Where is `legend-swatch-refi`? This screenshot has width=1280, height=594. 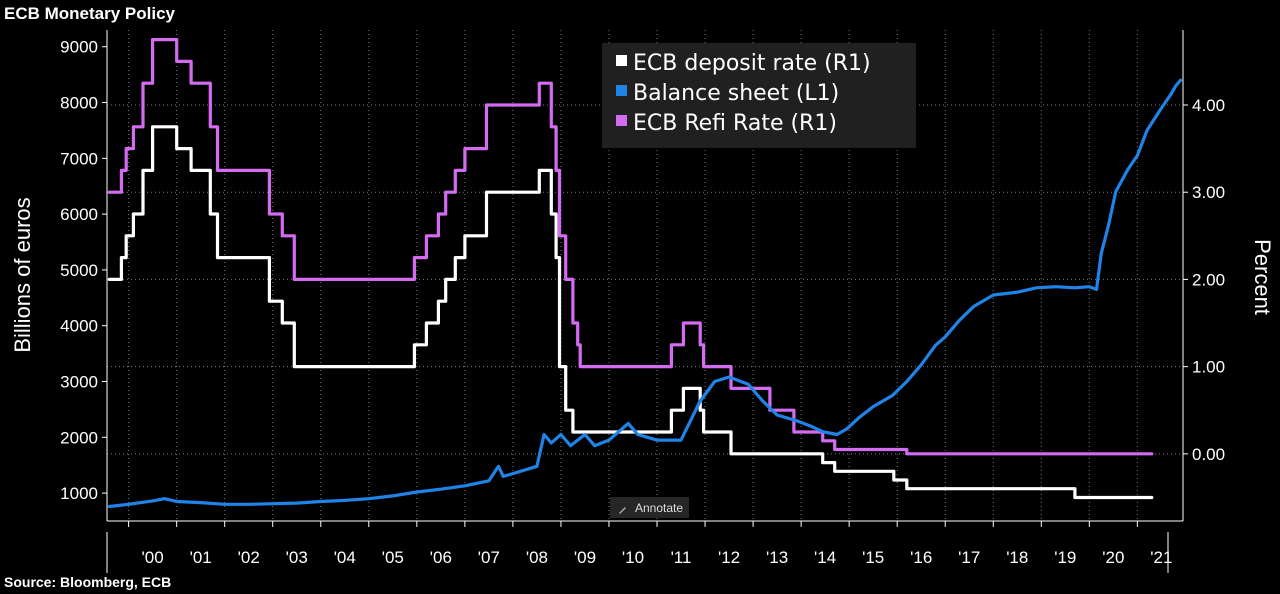
legend-swatch-refi is located at coordinates (621, 120).